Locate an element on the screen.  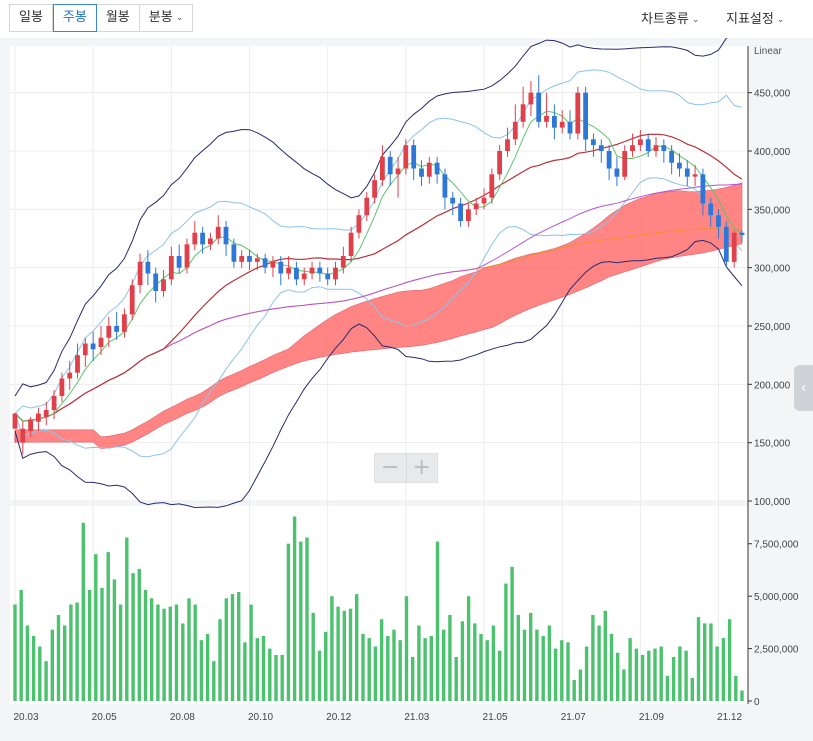
side-panel-toggle: ‹ is located at coordinates (803, 388).